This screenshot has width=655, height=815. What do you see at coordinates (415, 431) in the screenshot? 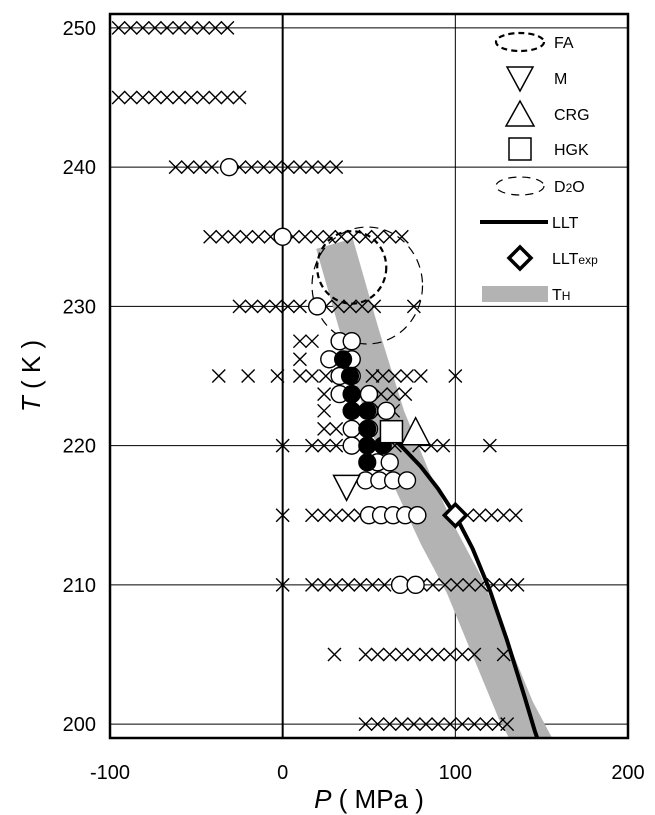
I see `crg-triangle` at bounding box center [415, 431].